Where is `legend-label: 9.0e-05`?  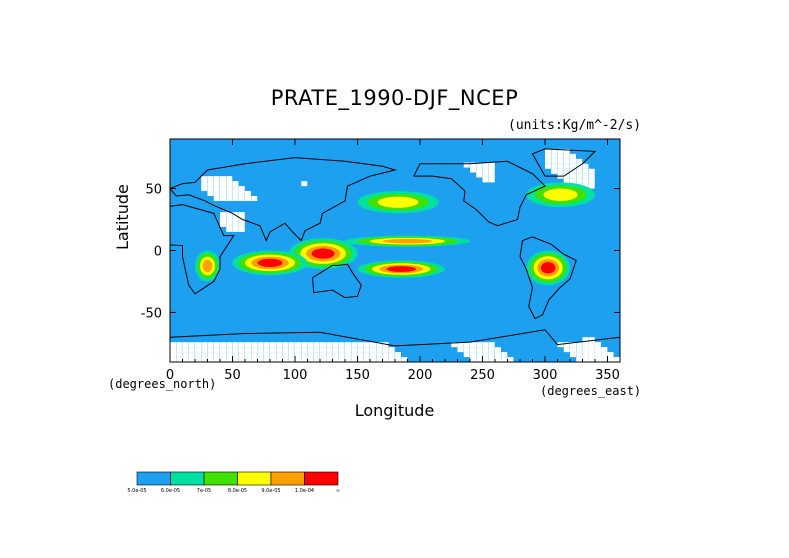 legend-label: 9.0e-05 is located at coordinates (270, 491).